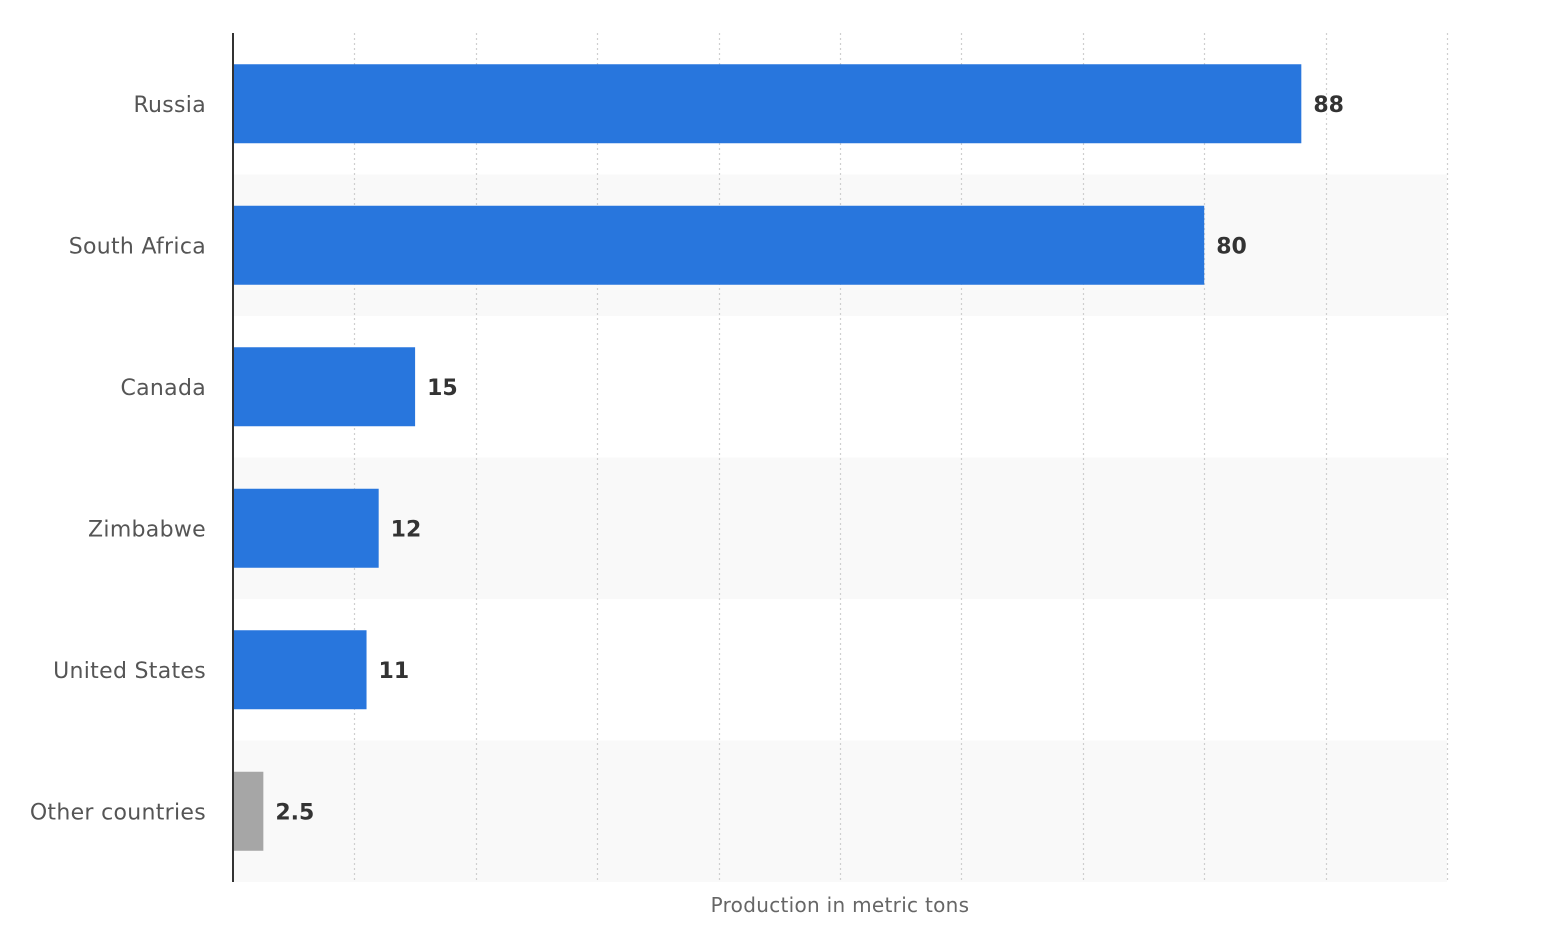  What do you see at coordinates (169, 105) in the screenshot?
I see `category-label: Russia` at bounding box center [169, 105].